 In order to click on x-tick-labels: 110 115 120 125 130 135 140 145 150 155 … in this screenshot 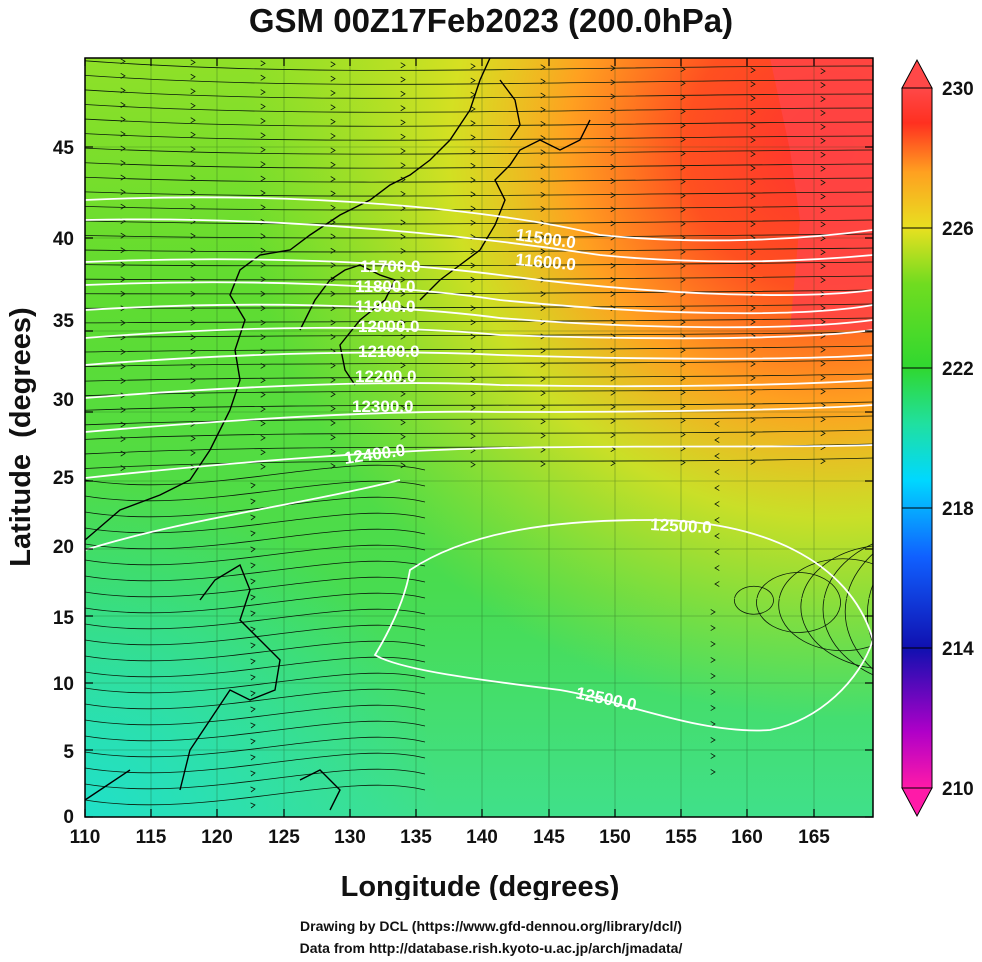, I will do `click(450, 837)`.